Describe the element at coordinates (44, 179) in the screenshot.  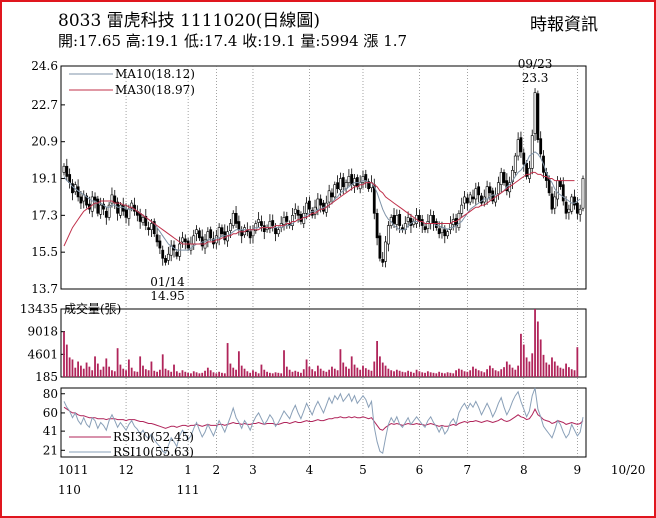
I see `price-tick-label: 19.1` at that location.